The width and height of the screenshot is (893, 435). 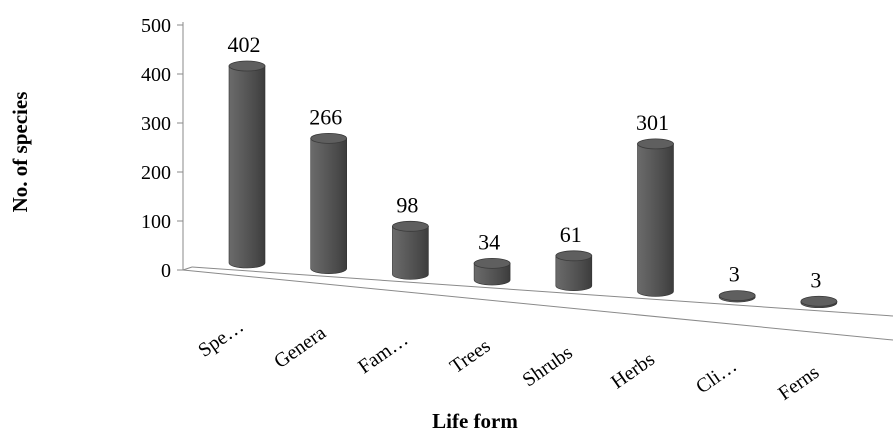 I want to click on data-label: 61, so click(x=571, y=234).